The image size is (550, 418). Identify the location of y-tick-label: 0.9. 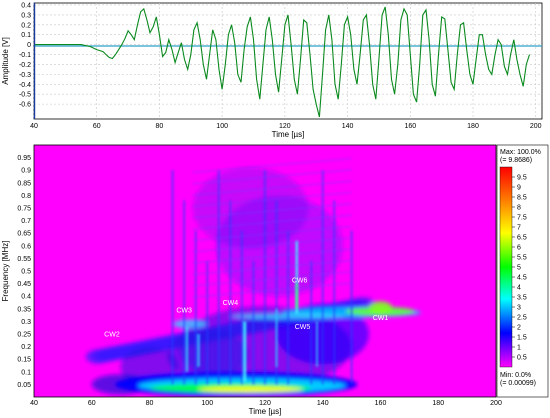
(26, 171).